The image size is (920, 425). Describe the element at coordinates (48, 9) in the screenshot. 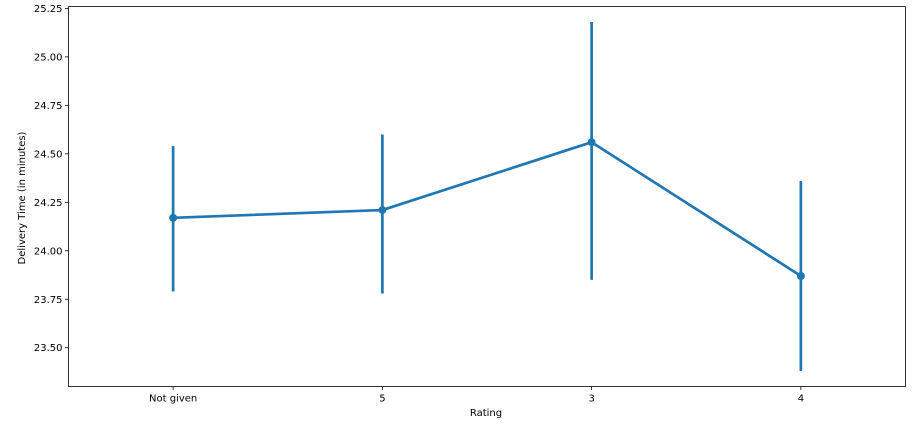

I see `y-tick-label: 25.25` at that location.